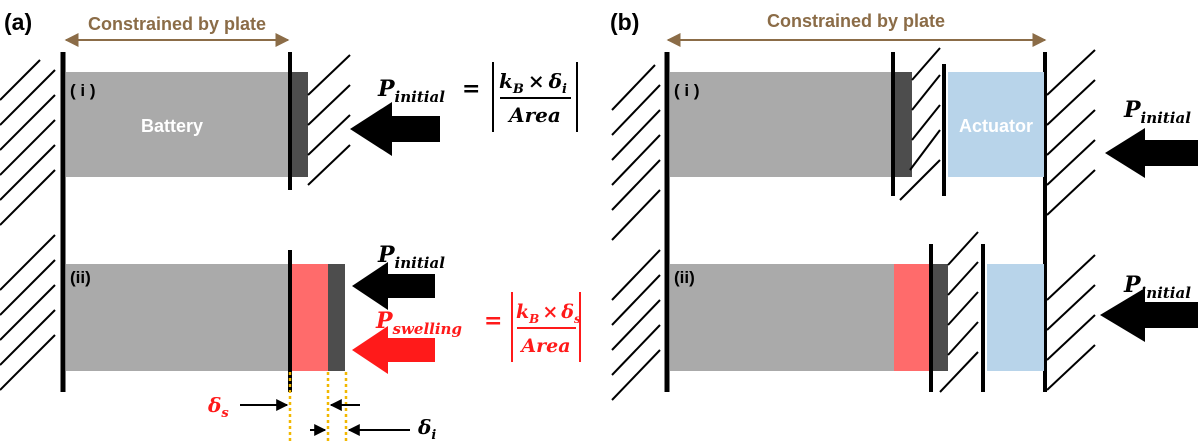  Describe the element at coordinates (309, 317) in the screenshot. I see `swelling-block` at that location.